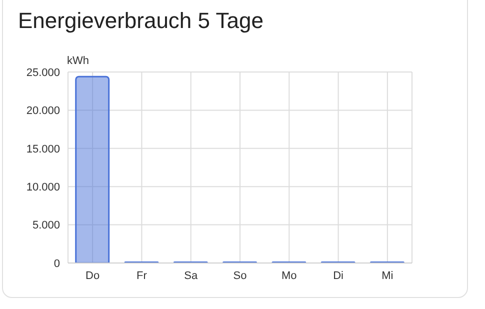 The height and width of the screenshot is (309, 485). I want to click on y-tick-label: 0, so click(57, 264).